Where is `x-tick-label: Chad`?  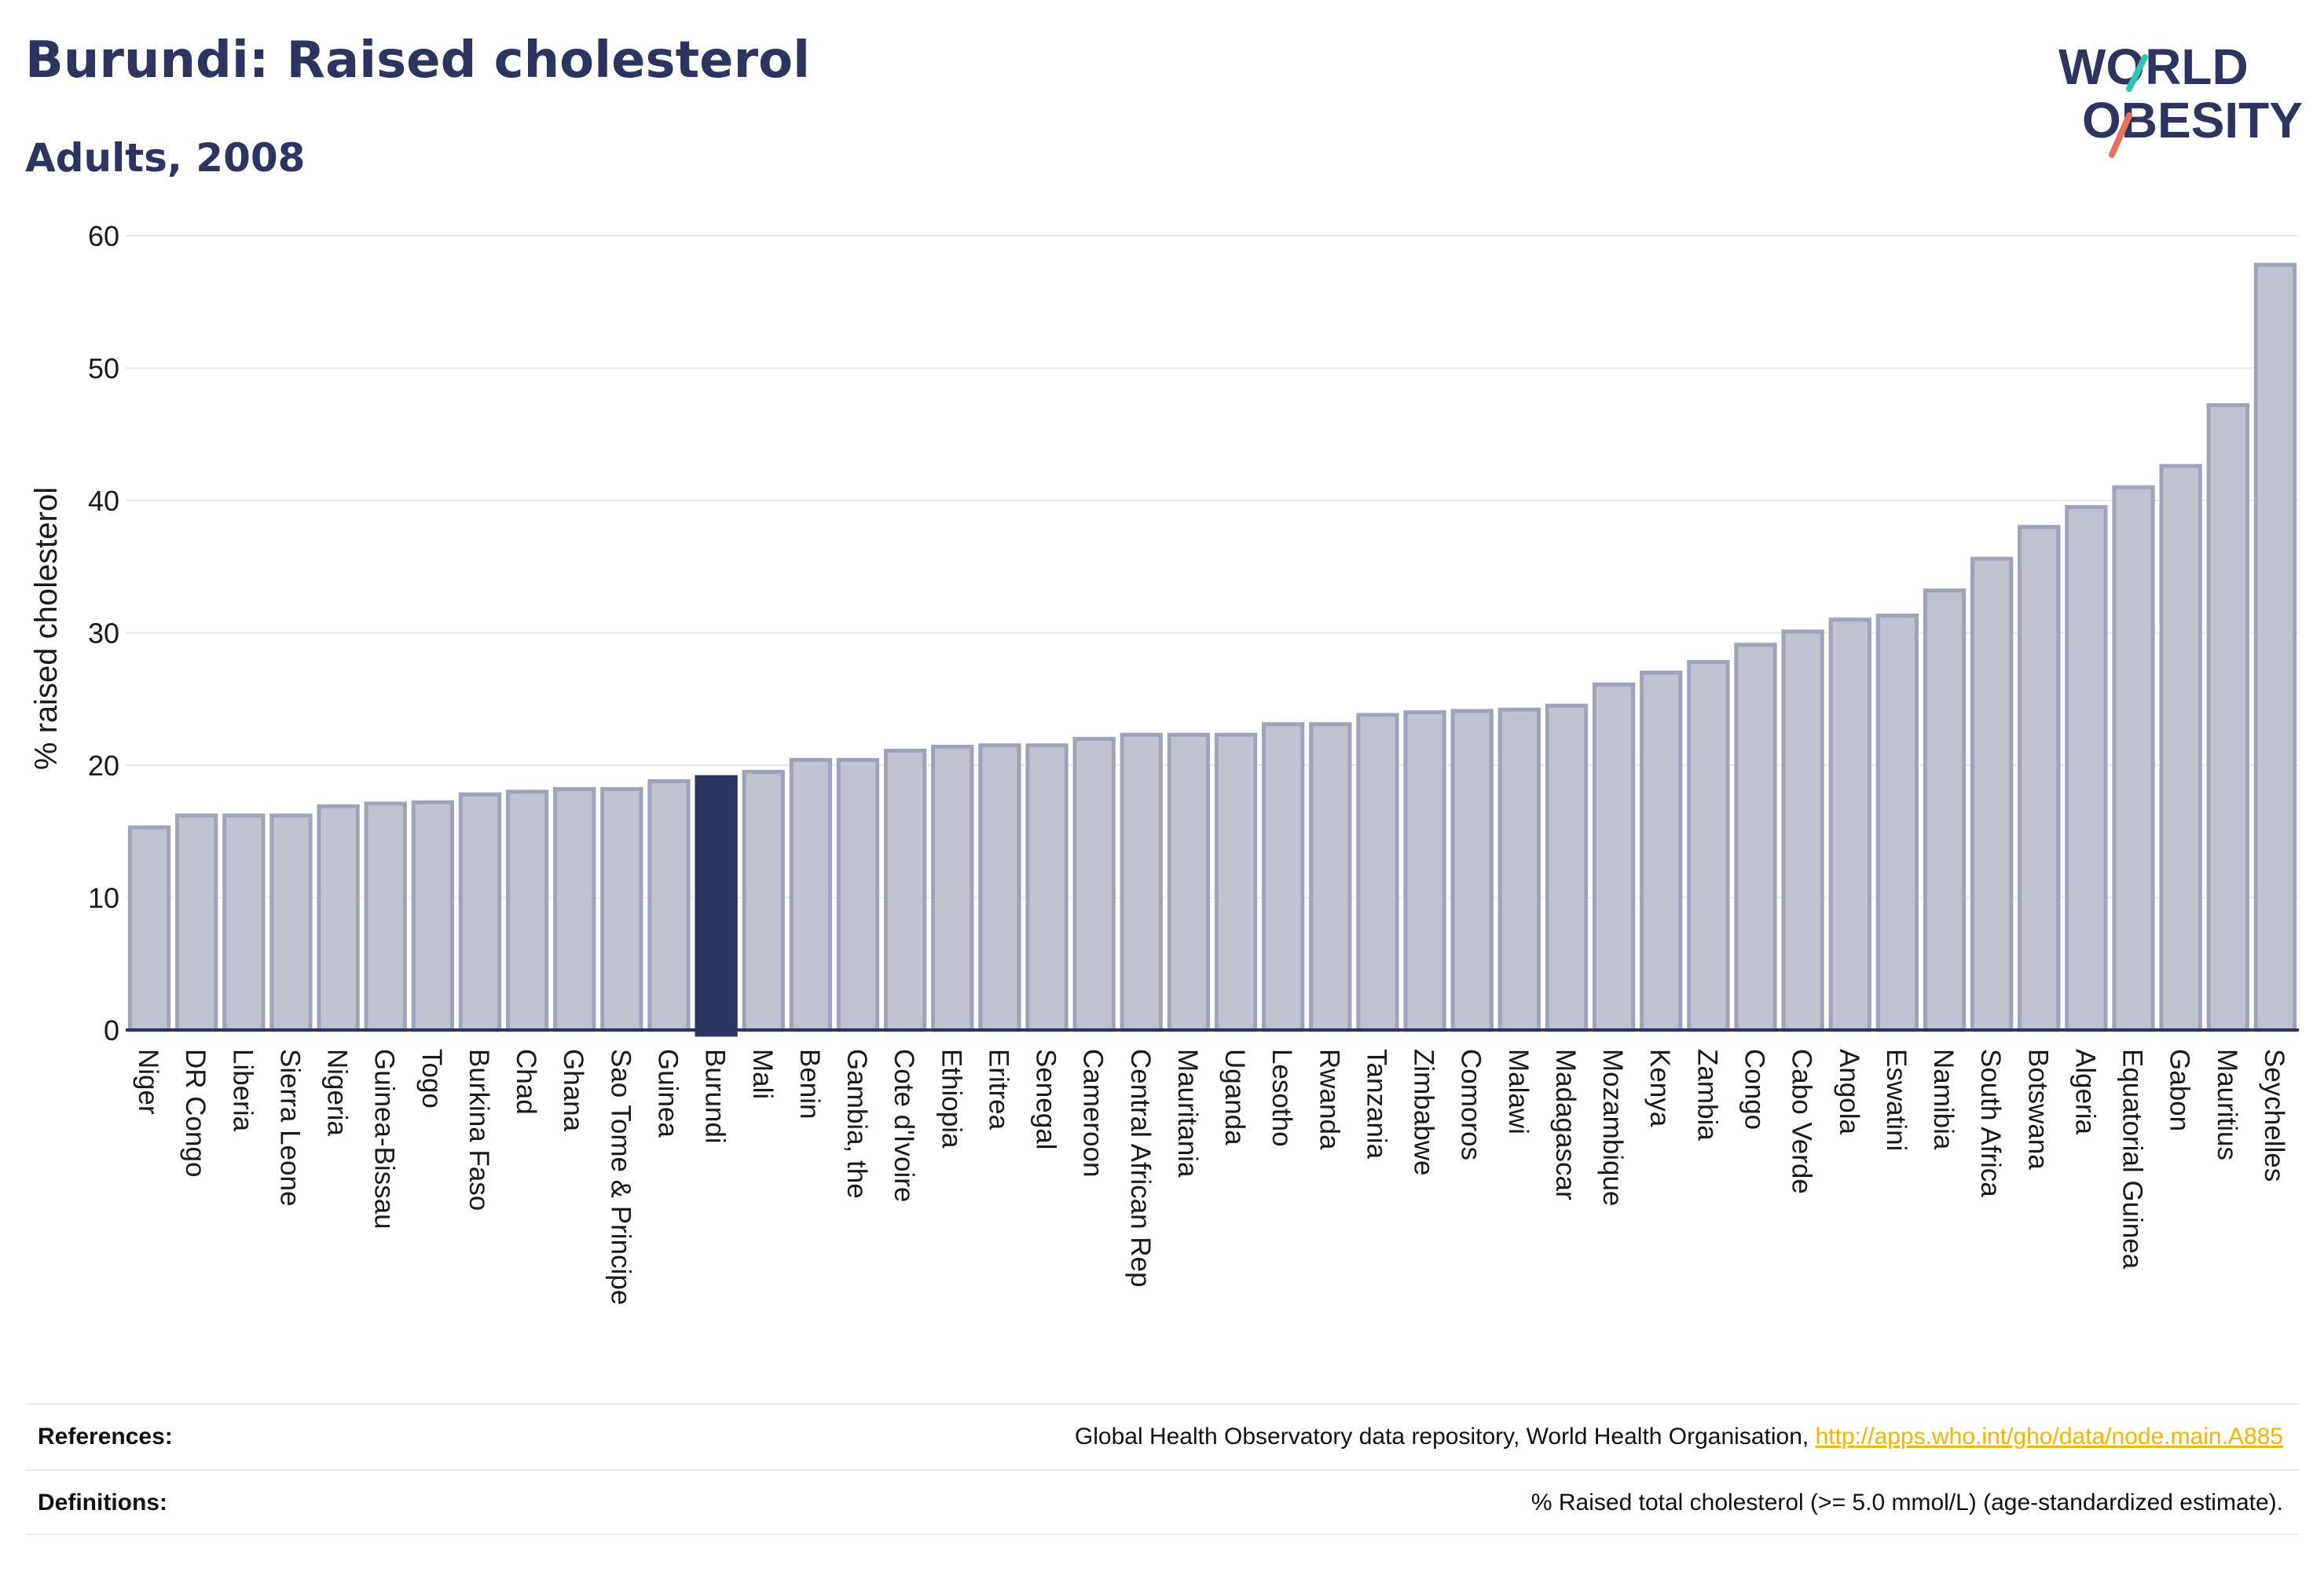
x-tick-label: Chad is located at coordinates (526, 1082).